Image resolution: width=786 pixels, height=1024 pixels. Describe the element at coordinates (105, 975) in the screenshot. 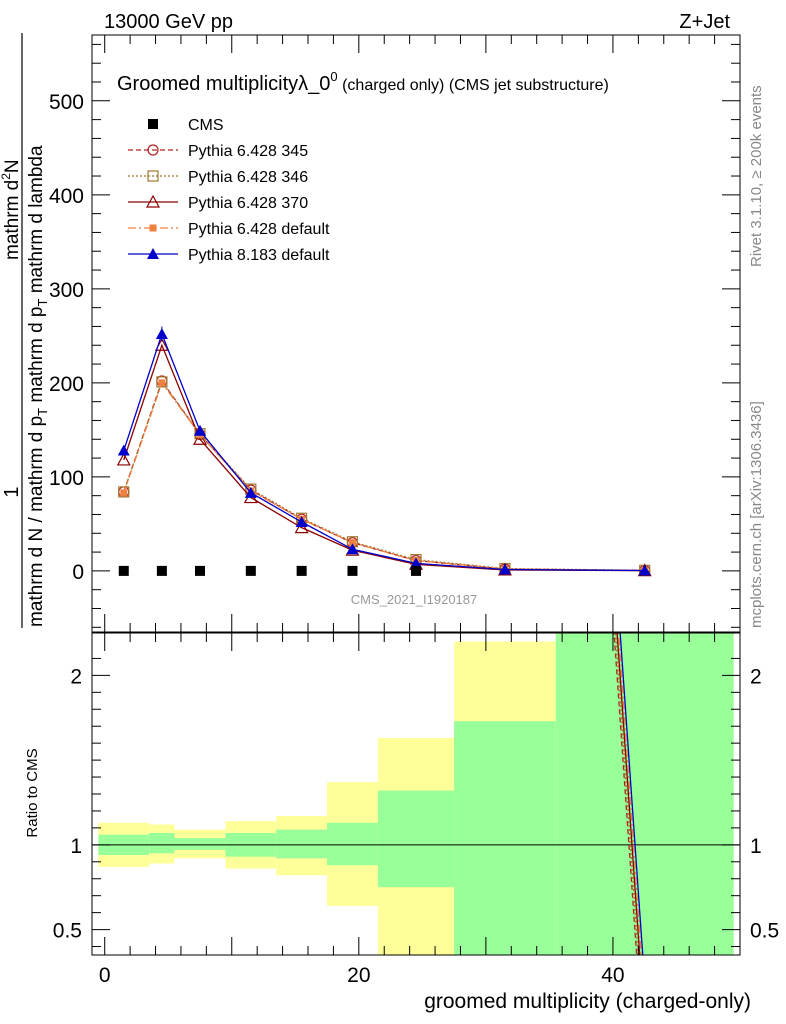

I see `x-tick-label-0: 0` at that location.